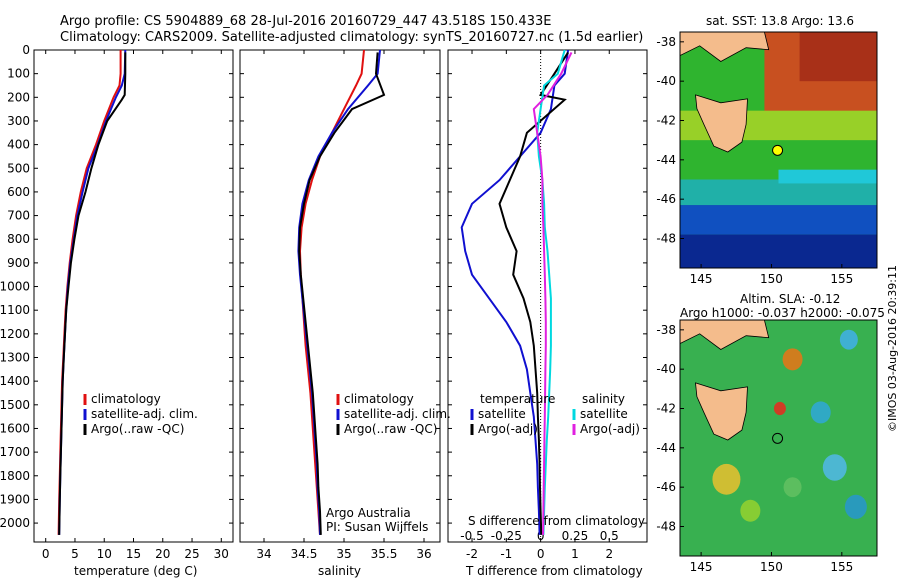 This screenshot has width=900, height=580. I want to click on legend-diff-sal-title: salinity, so click(603, 399).